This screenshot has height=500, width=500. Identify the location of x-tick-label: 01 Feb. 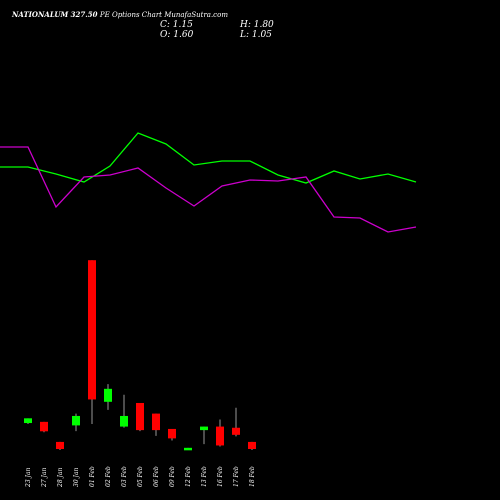
(92, 476).